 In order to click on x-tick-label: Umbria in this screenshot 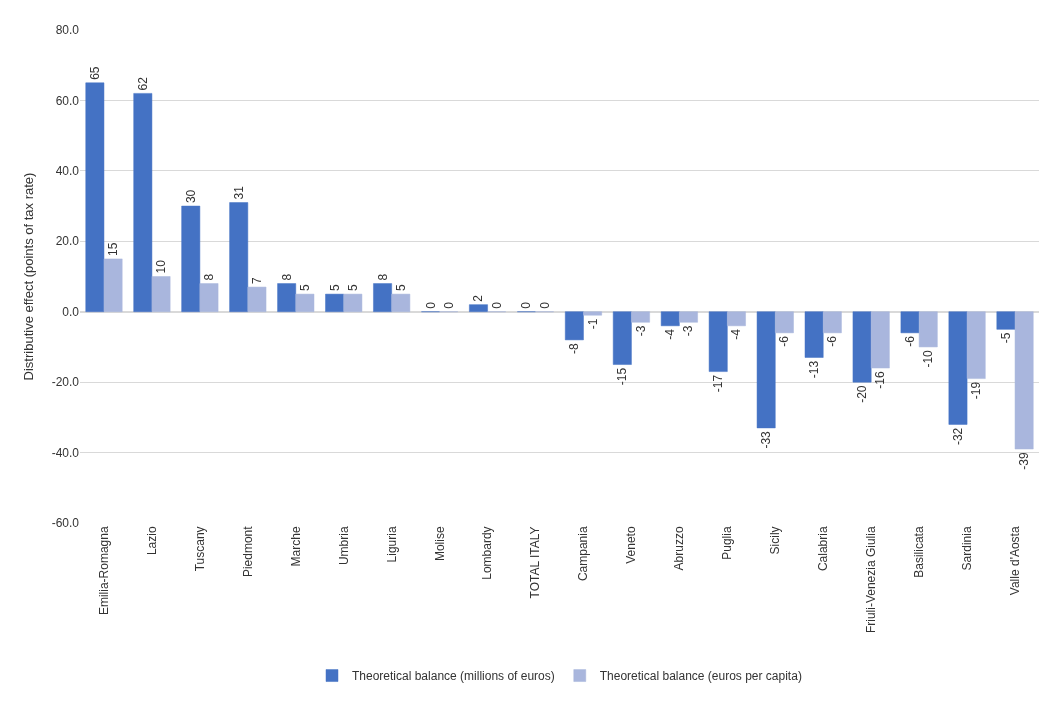, I will do `click(343, 546)`.